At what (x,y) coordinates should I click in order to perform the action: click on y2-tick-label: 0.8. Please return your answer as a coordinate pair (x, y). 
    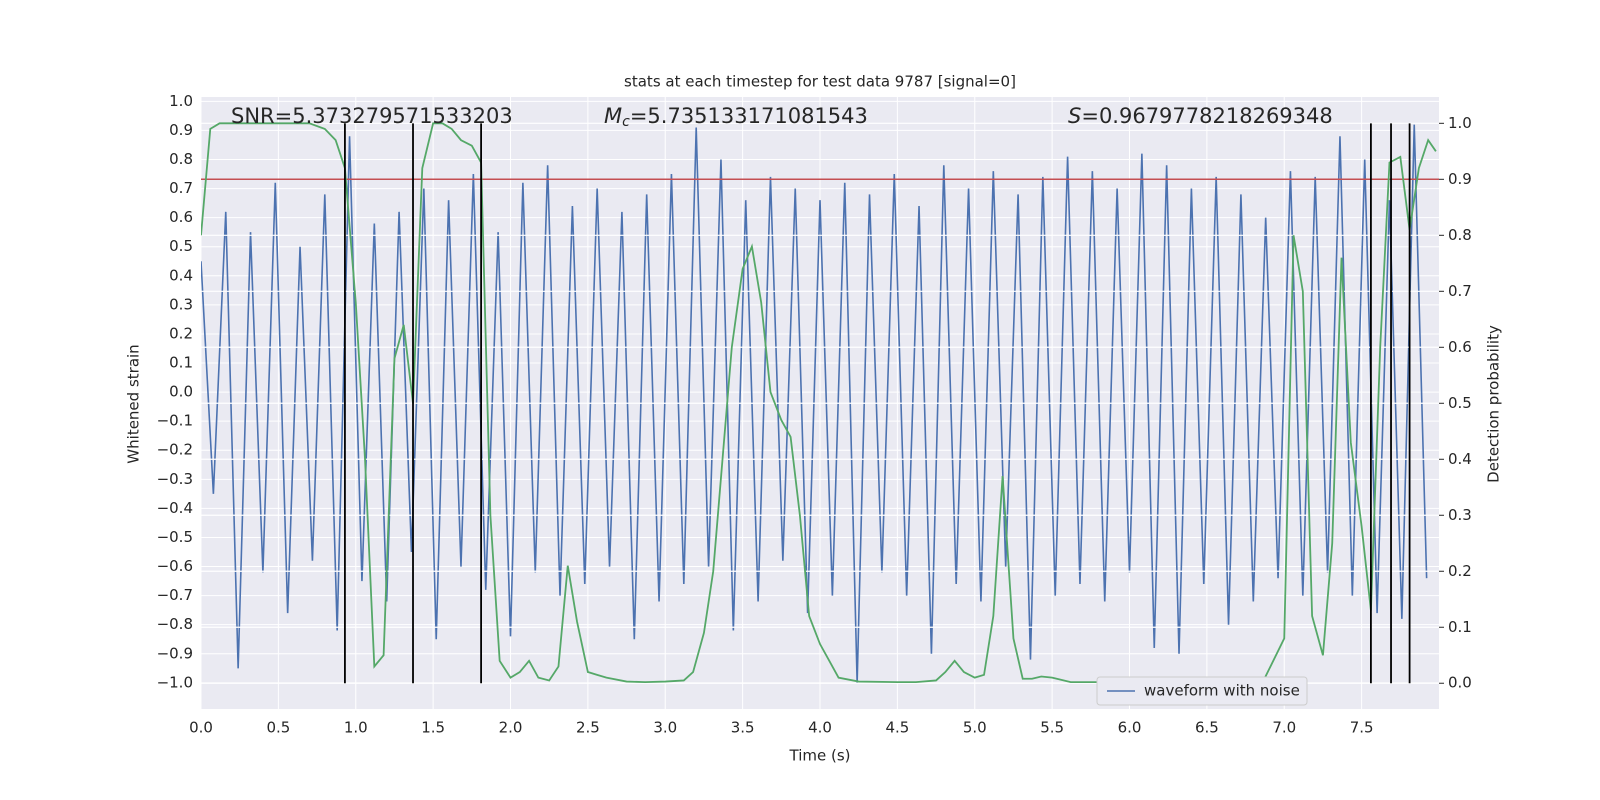
    Looking at the image, I should click on (1460, 235).